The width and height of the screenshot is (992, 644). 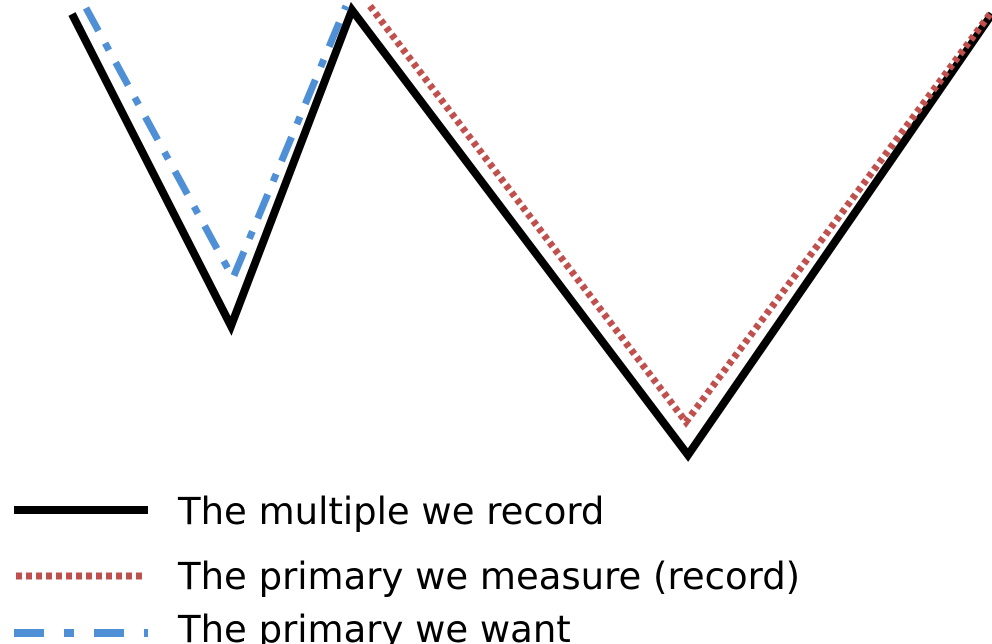 I want to click on legend-item-multiple: The multiple we record, so click(x=309, y=511).